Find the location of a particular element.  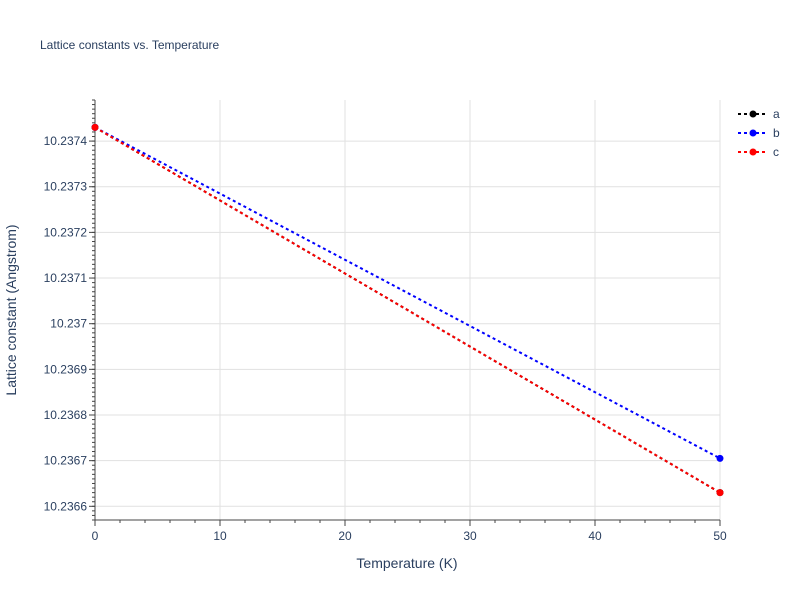

legend: abc is located at coordinates (759, 133).